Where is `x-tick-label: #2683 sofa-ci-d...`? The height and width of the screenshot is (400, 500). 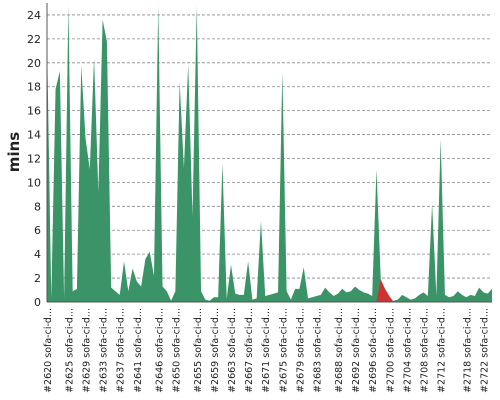
x-tick-label: #2683 sofa-ci-d... is located at coordinates (318, 350).